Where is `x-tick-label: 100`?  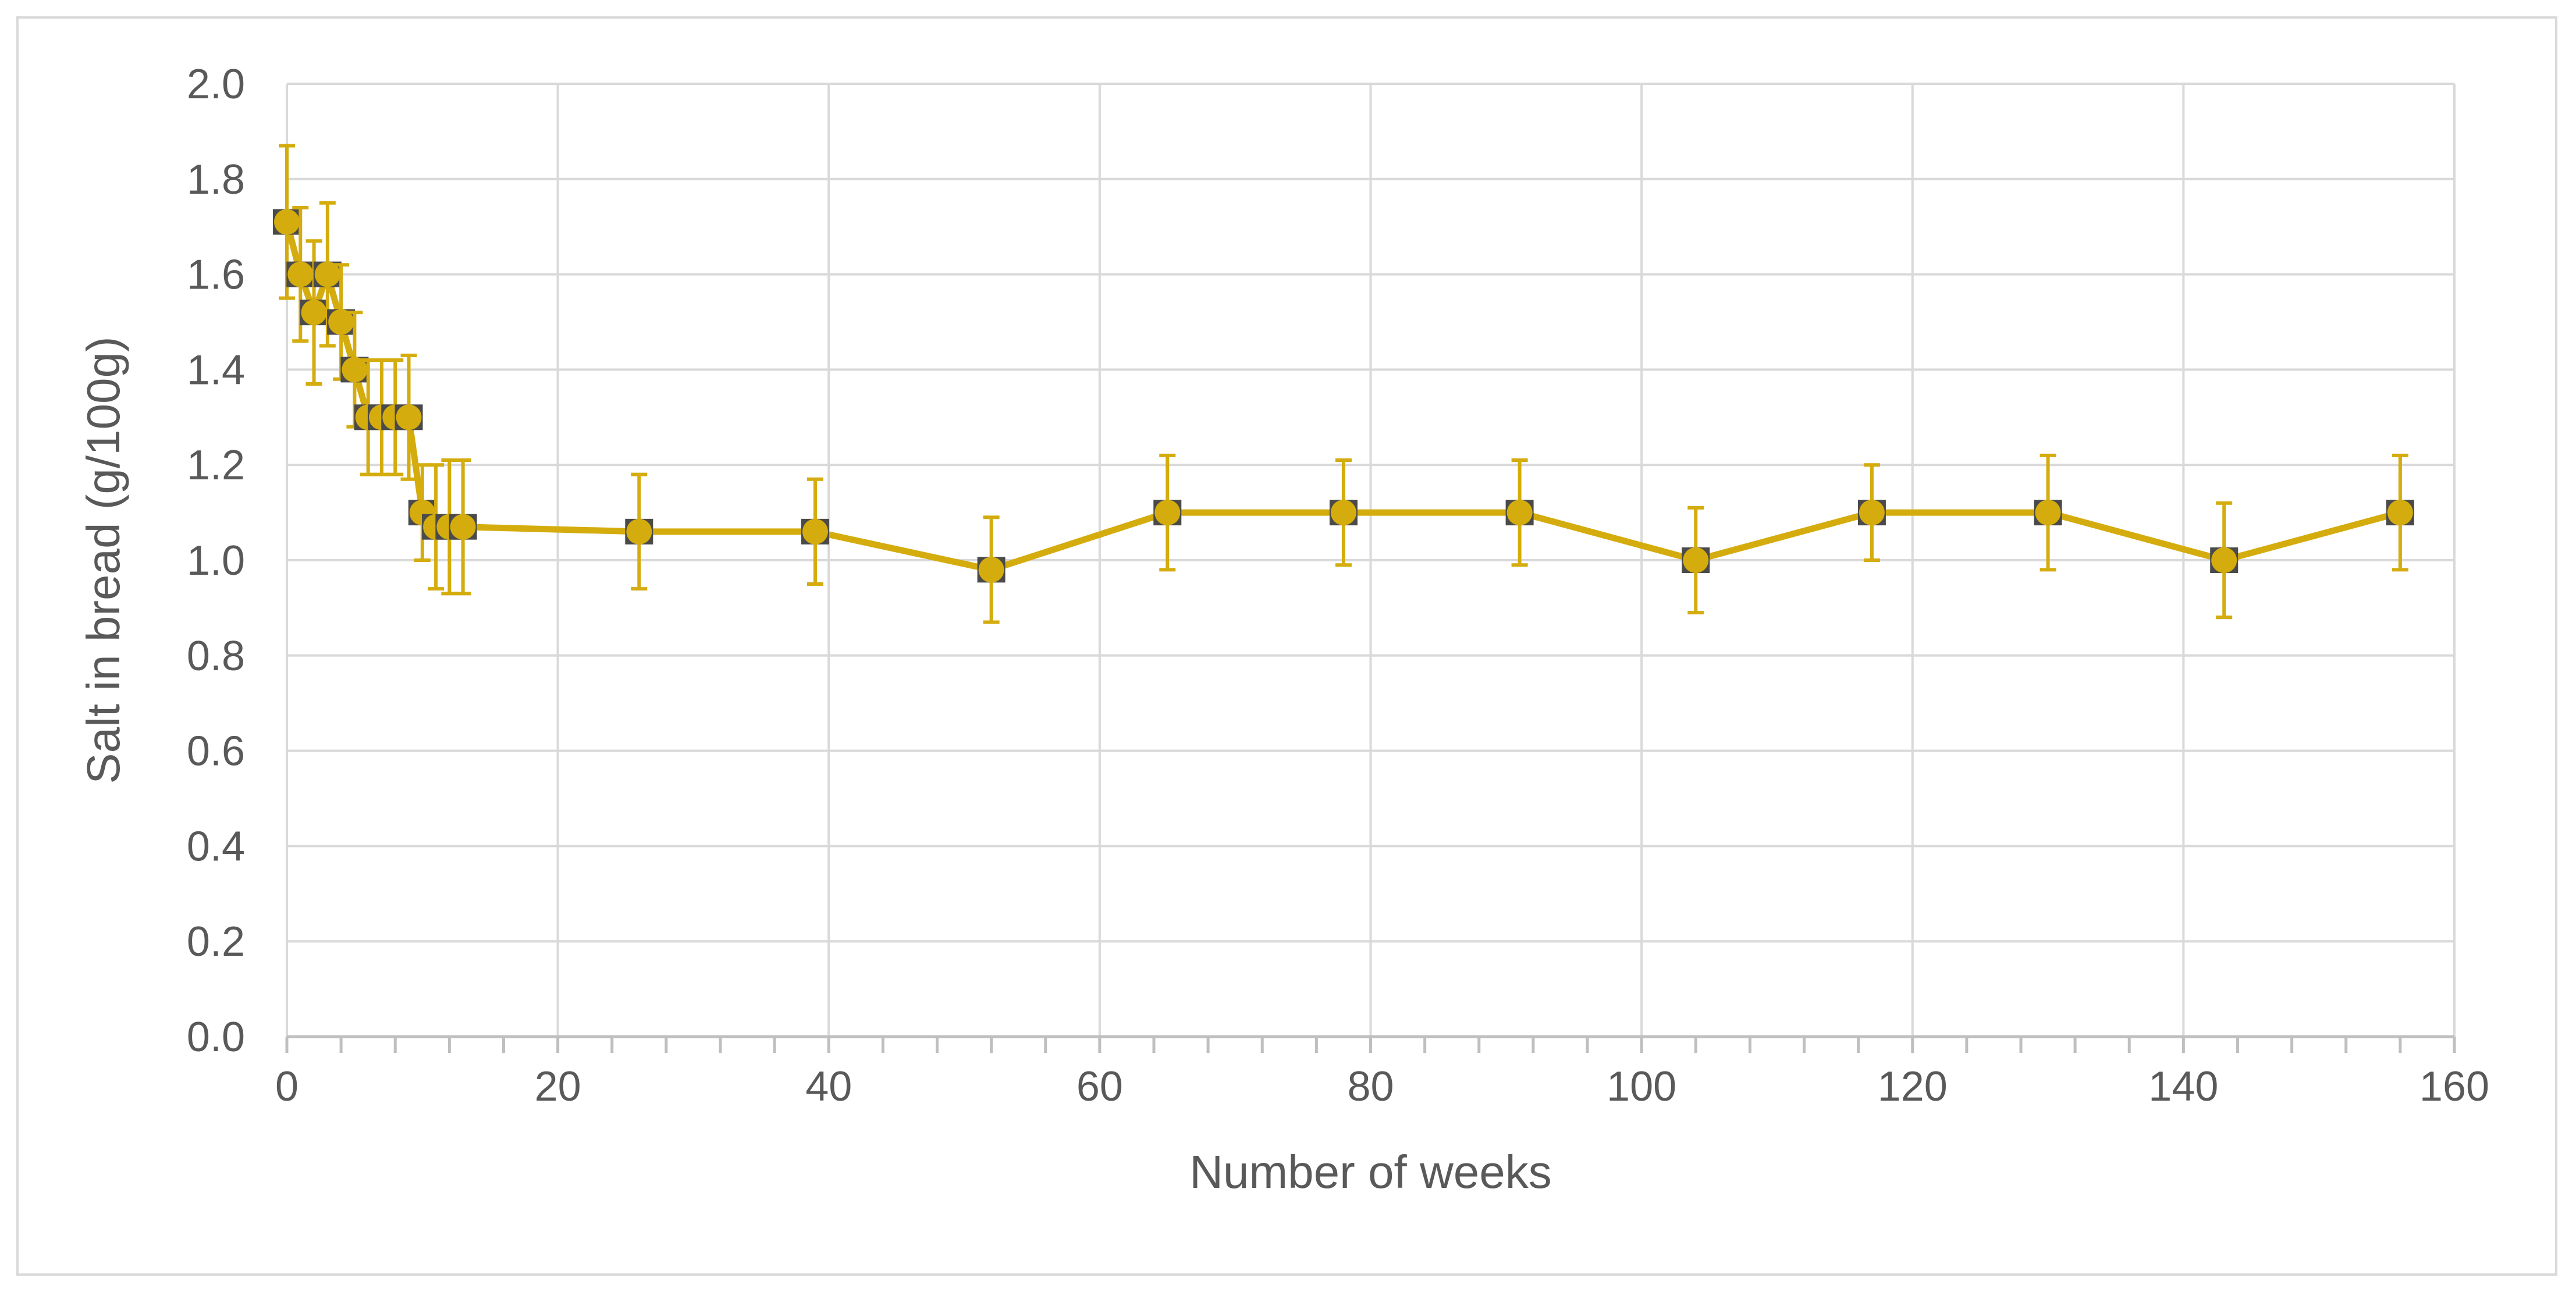 x-tick-label: 100 is located at coordinates (1641, 1086).